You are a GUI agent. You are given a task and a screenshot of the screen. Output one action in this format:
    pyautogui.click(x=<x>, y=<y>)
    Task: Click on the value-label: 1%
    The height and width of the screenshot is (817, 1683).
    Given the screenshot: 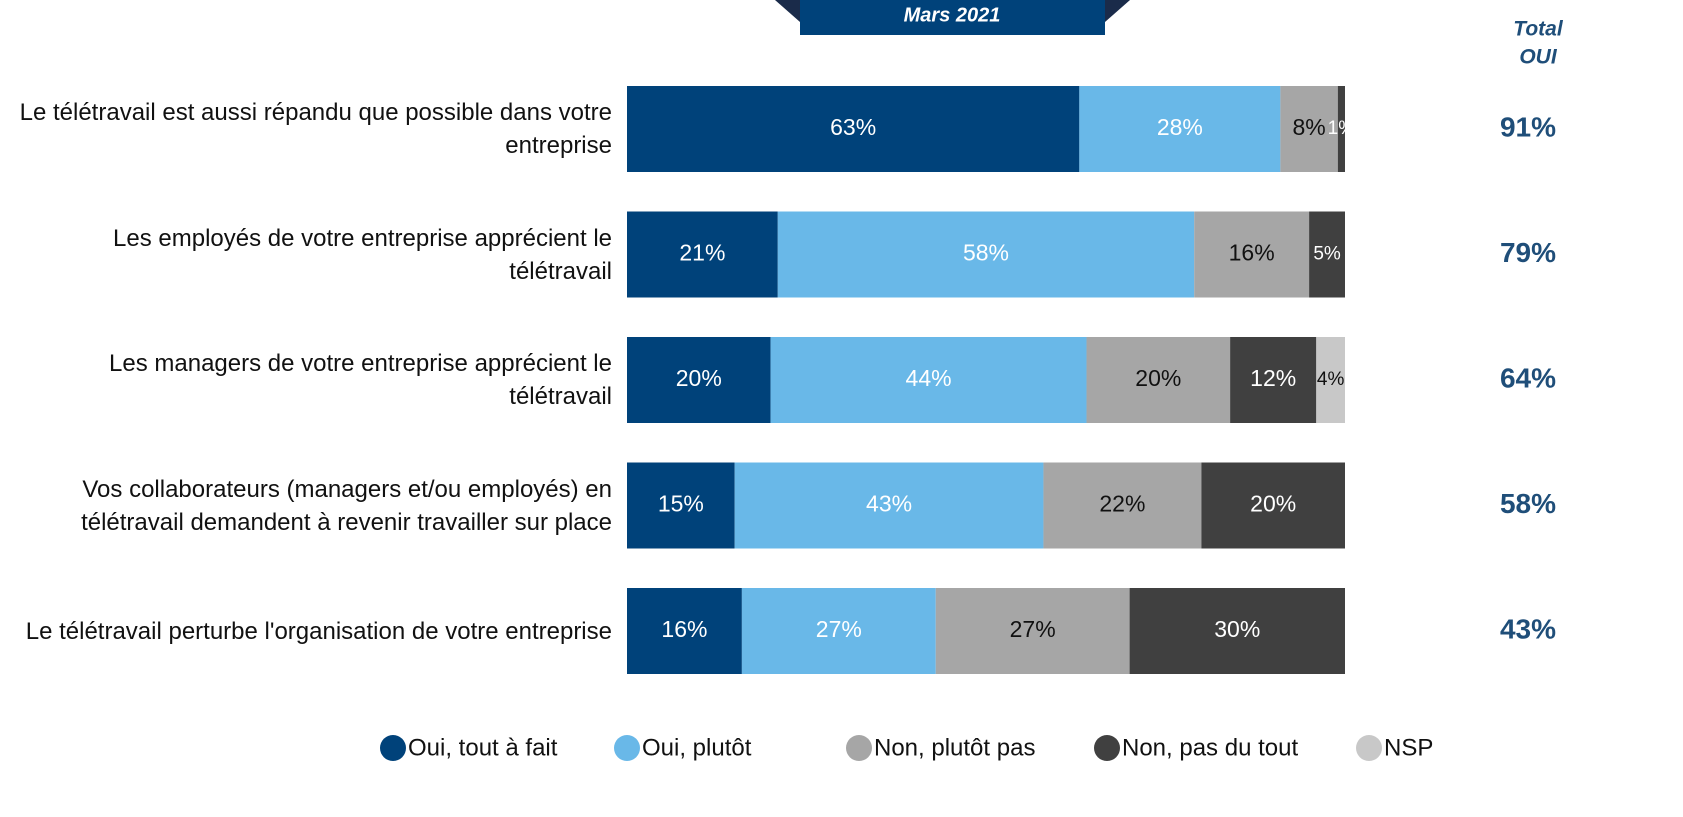 What is the action you would take?
    pyautogui.click(x=1342, y=128)
    